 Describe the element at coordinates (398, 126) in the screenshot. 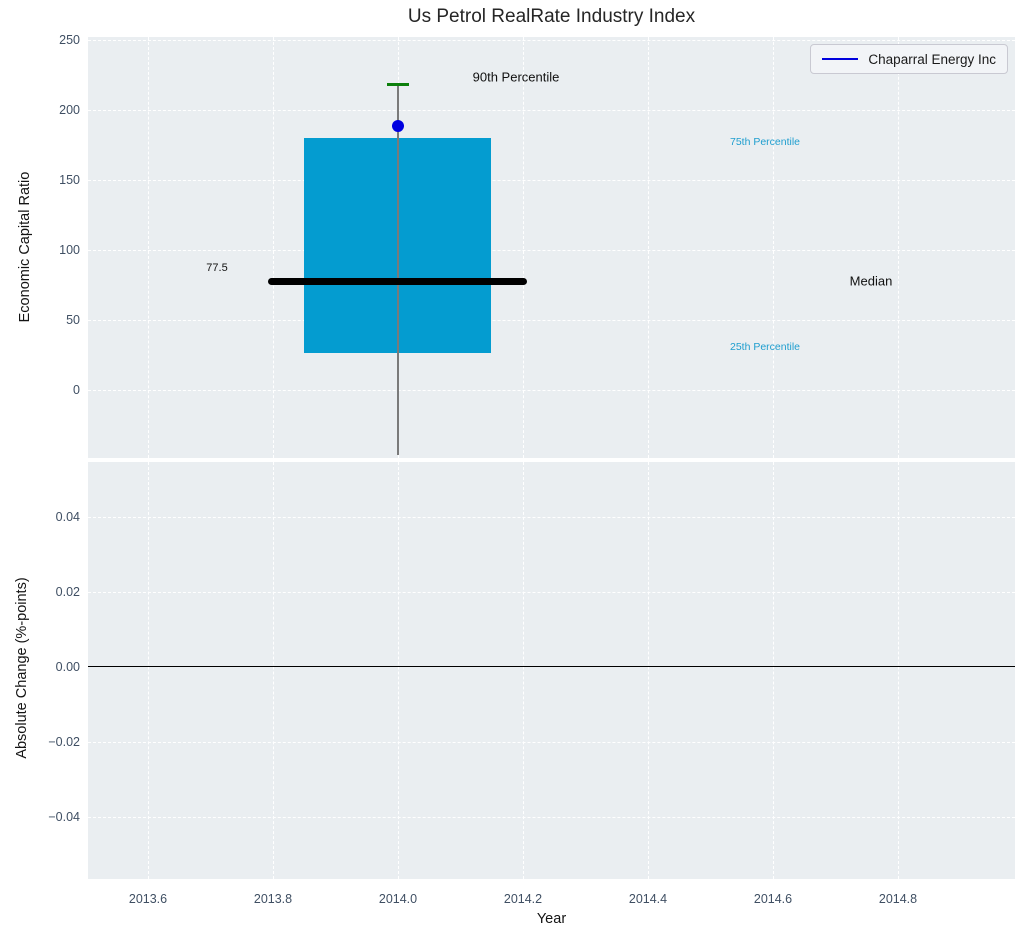

I see `company-point` at that location.